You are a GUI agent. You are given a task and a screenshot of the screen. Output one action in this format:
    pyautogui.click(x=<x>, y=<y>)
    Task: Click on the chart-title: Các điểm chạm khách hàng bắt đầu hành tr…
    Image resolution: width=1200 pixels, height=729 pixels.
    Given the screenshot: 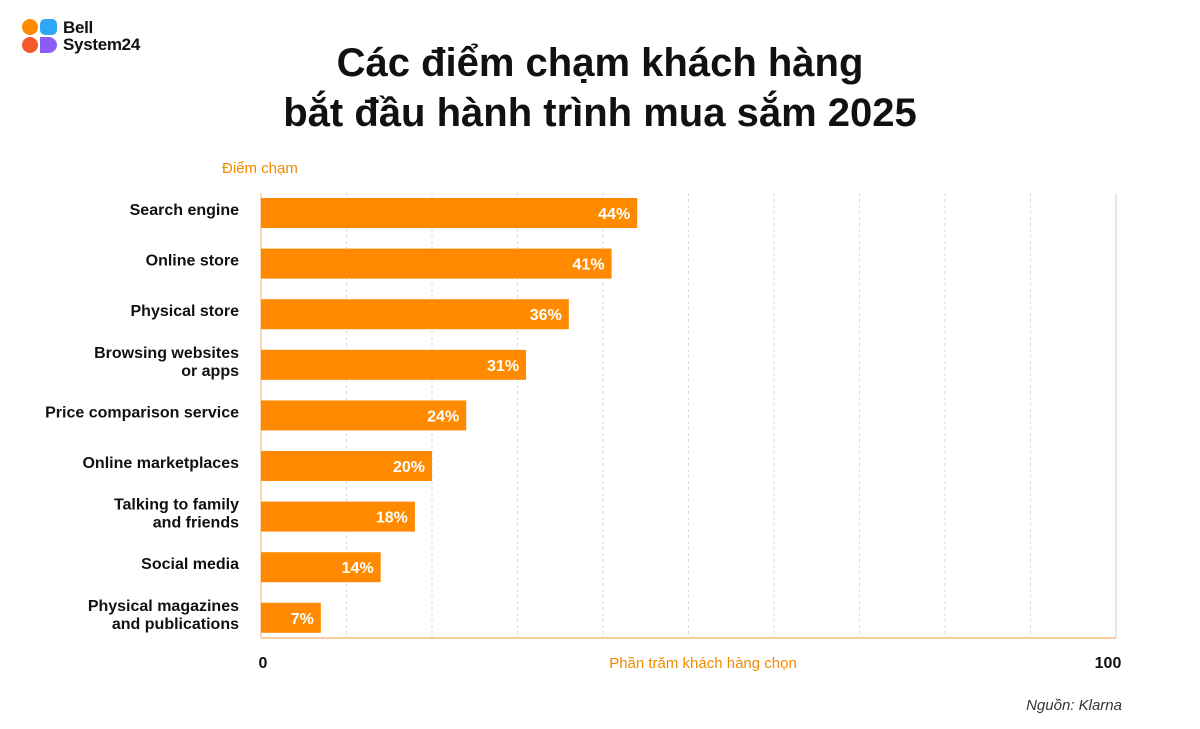 What is the action you would take?
    pyautogui.click(x=600, y=88)
    